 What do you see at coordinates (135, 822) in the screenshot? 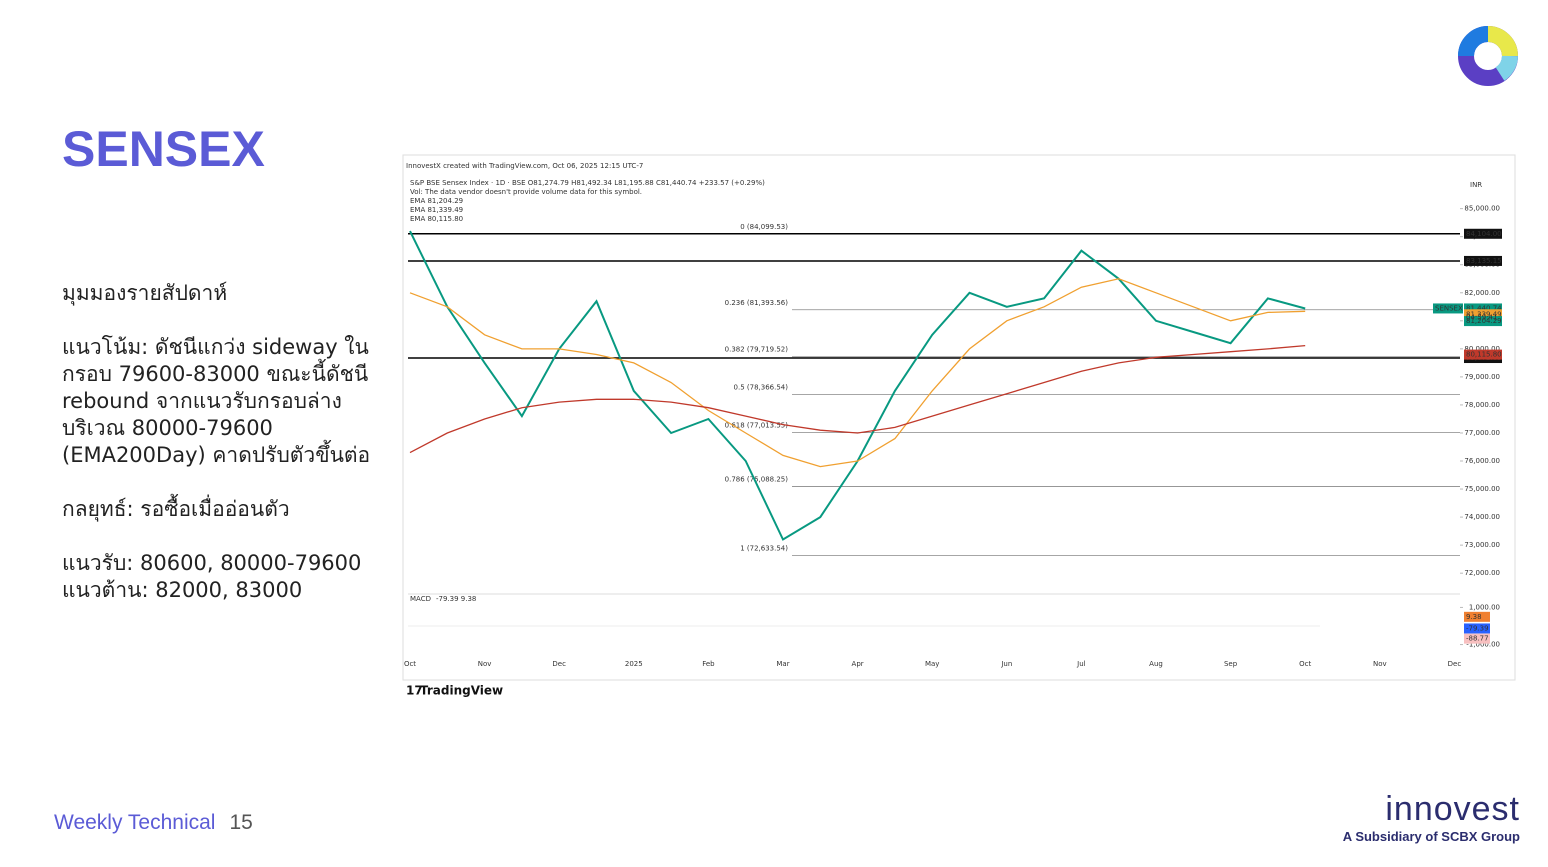
I see `footer-label: Weekly Technical` at bounding box center [135, 822].